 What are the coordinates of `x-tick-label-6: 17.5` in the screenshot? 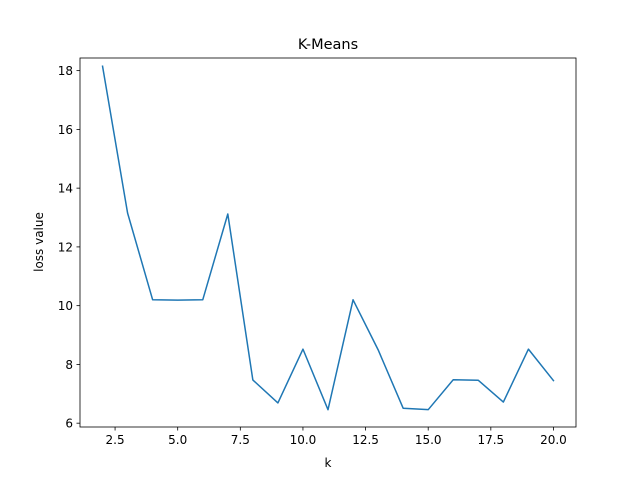 It's located at (490, 440).